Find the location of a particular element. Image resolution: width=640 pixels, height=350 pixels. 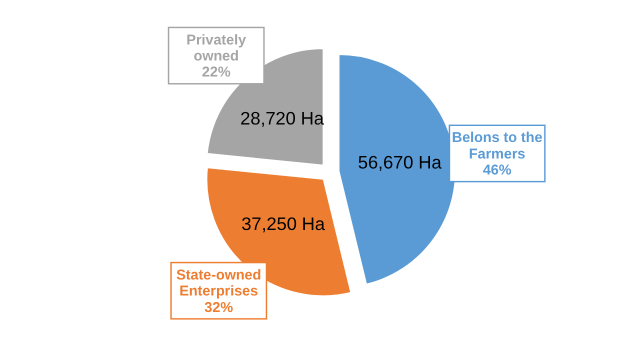

slice-label: Privately owned is located at coordinates (216, 48).